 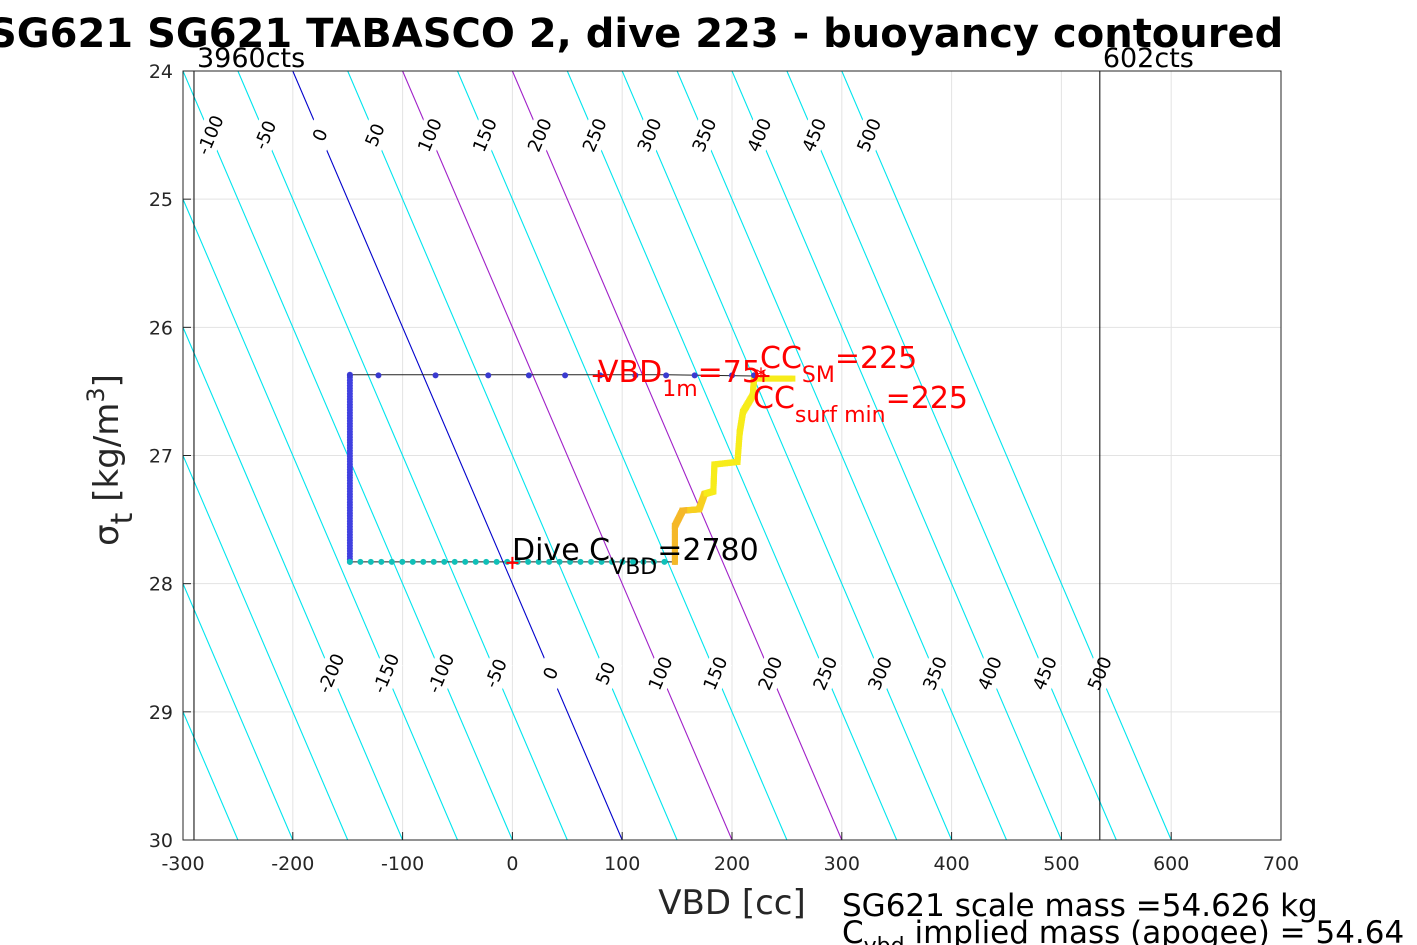 I want to click on x-tick-label: 0, so click(x=512, y=864).